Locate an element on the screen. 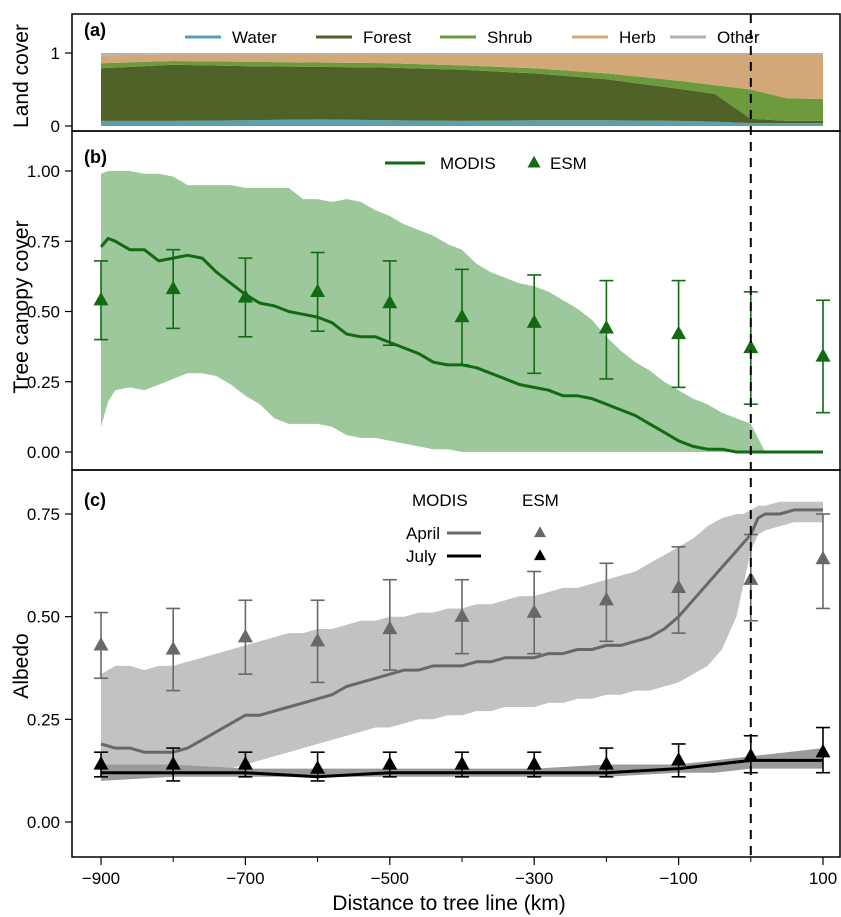 The width and height of the screenshot is (841, 917). panel-b-y-tick-label: 1.00 is located at coordinates (43, 171).